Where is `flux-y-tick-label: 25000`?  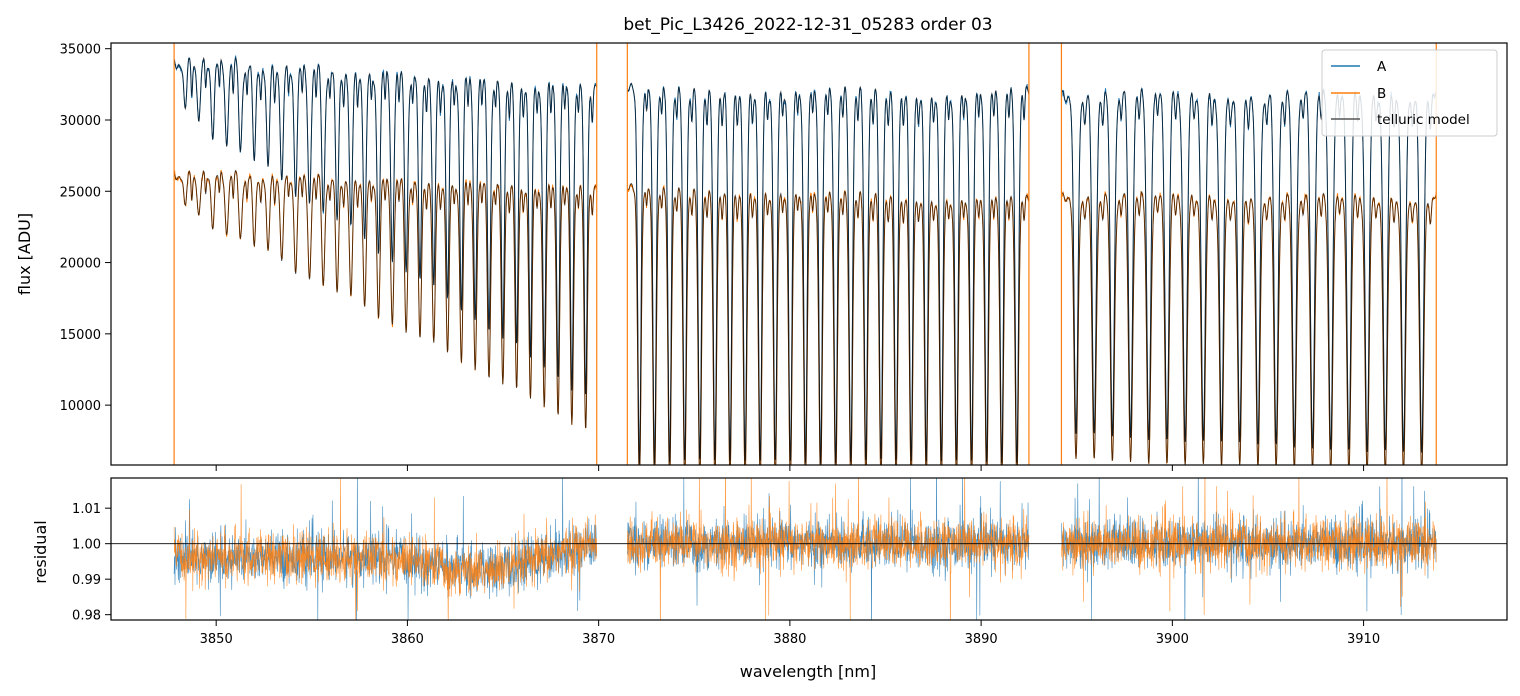 flux-y-tick-label: 25000 is located at coordinates (80, 192).